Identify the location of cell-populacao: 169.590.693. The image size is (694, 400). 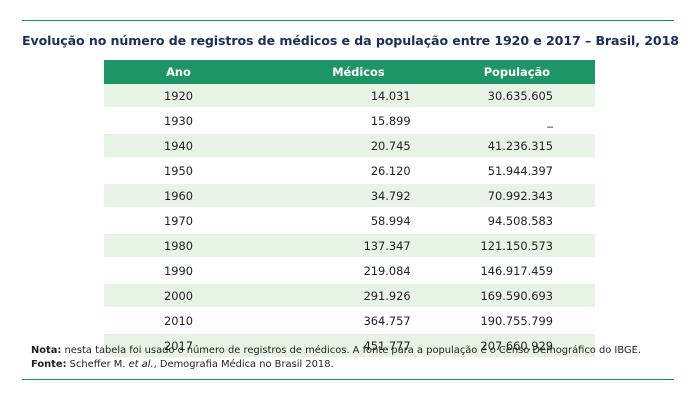
(502, 296).